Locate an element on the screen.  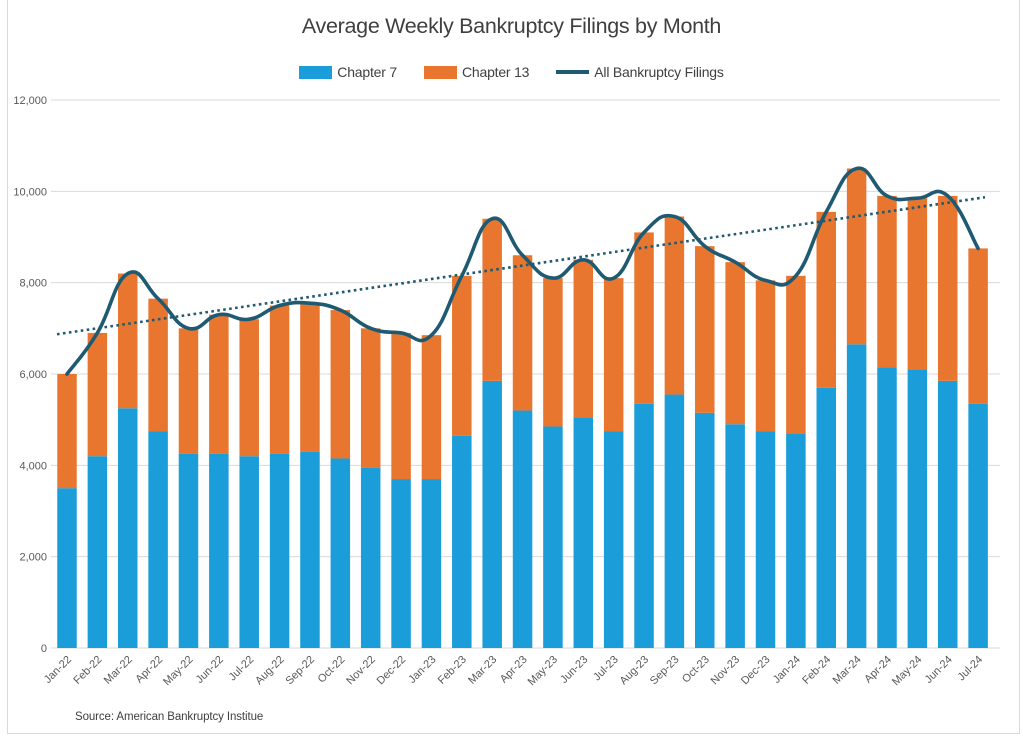
all-filings-line-swatch-icon is located at coordinates (573, 72).